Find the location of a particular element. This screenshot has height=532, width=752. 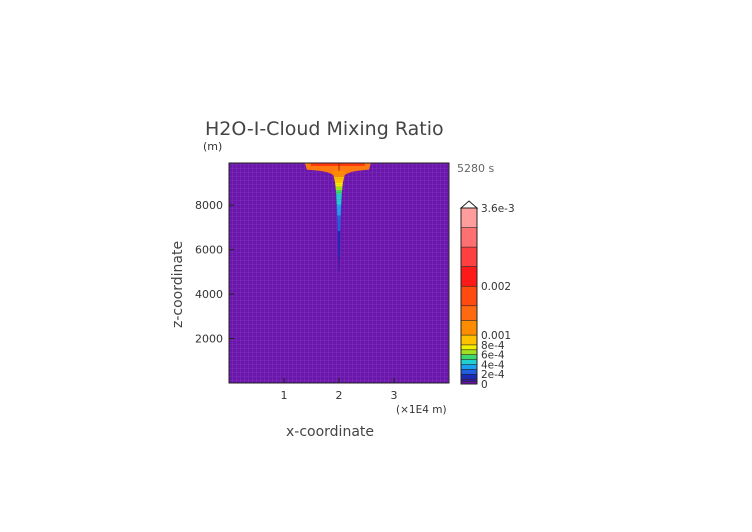

y-tick-label: 8000 is located at coordinates (209, 205).